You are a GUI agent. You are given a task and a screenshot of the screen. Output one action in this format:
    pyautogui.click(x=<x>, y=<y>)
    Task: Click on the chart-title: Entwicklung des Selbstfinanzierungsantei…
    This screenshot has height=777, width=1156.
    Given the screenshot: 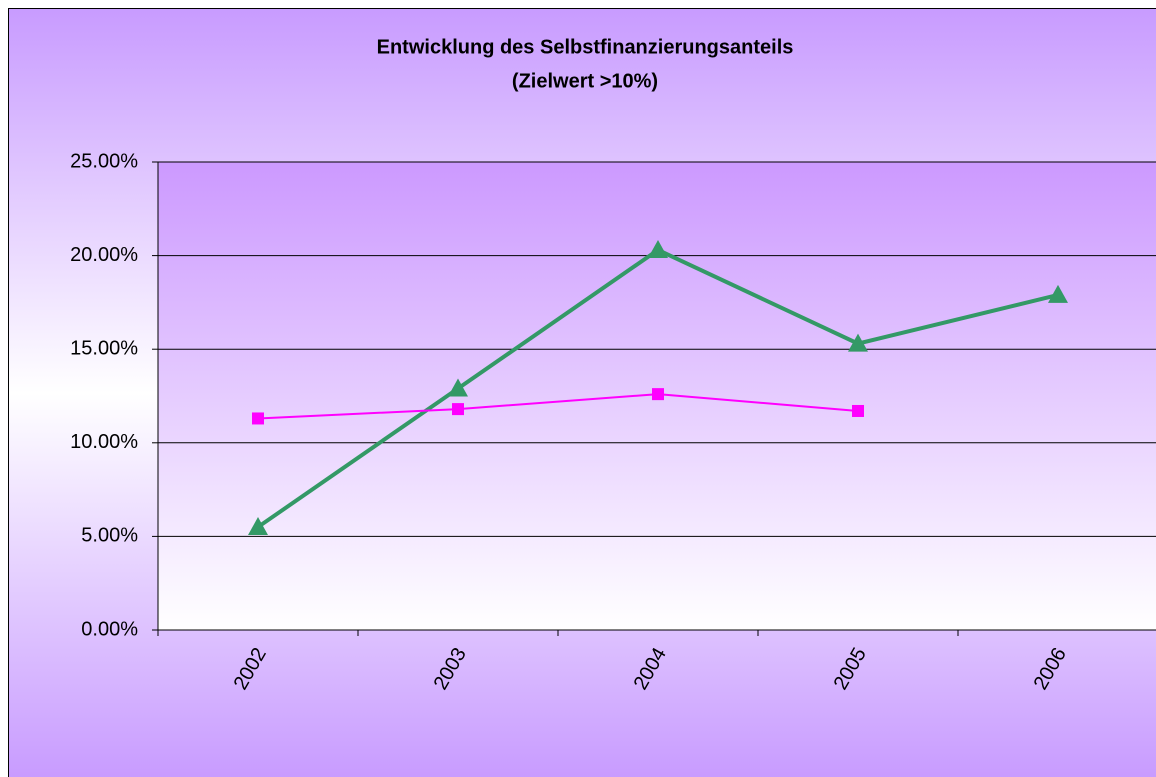 What is the action you would take?
    pyautogui.click(x=585, y=47)
    